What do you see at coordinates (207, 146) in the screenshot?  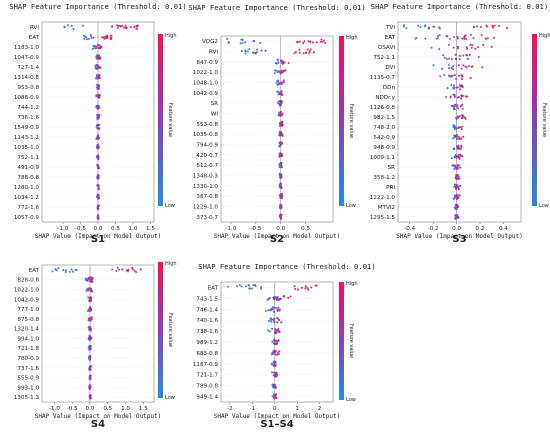 I see `feature-label: 794-0.9` at bounding box center [207, 146].